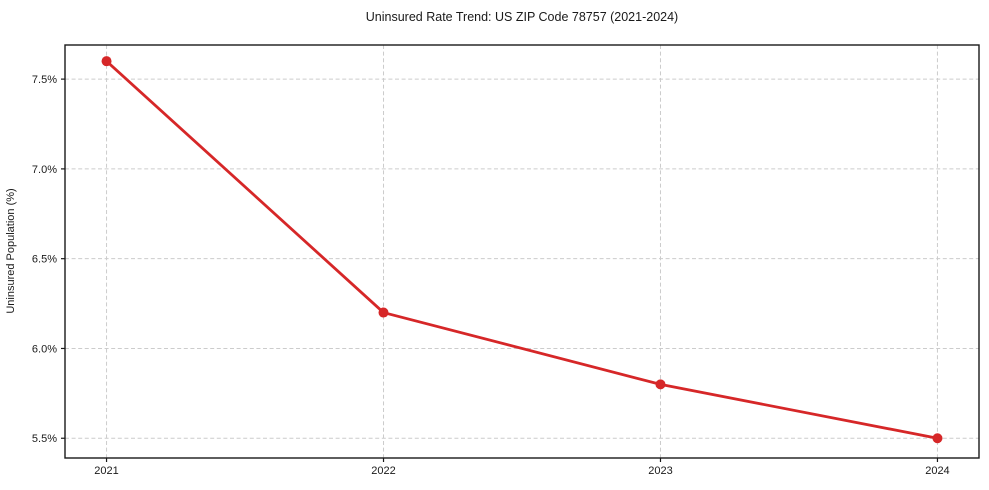  What do you see at coordinates (106, 471) in the screenshot?
I see `x-tick-label: 2021` at bounding box center [106, 471].